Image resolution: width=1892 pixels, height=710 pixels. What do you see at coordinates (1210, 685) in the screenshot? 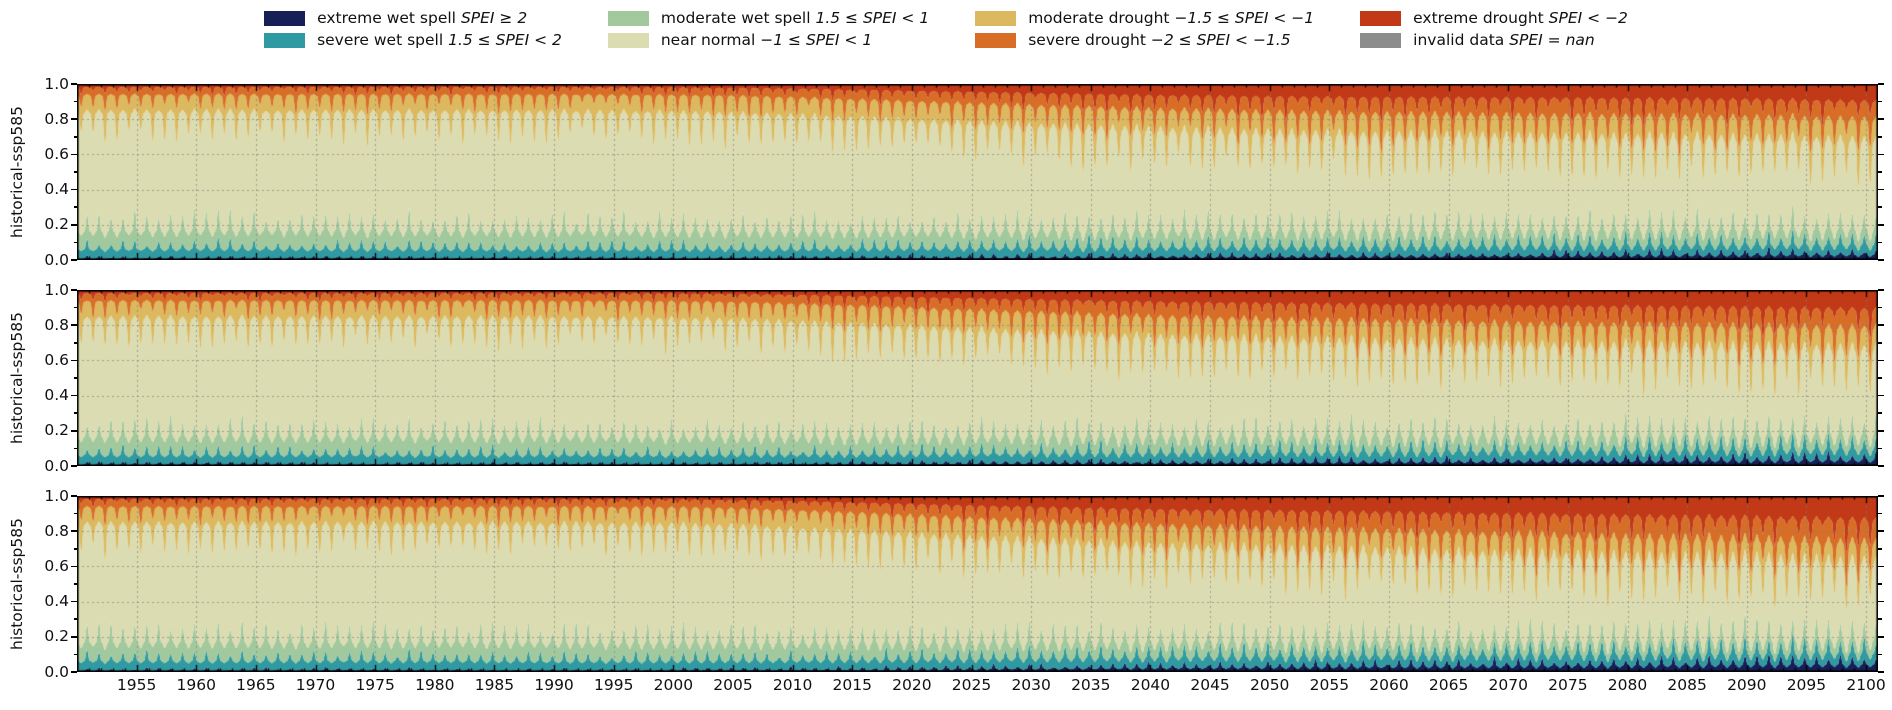
I see `x-tick-label: 2045` at bounding box center [1210, 685].